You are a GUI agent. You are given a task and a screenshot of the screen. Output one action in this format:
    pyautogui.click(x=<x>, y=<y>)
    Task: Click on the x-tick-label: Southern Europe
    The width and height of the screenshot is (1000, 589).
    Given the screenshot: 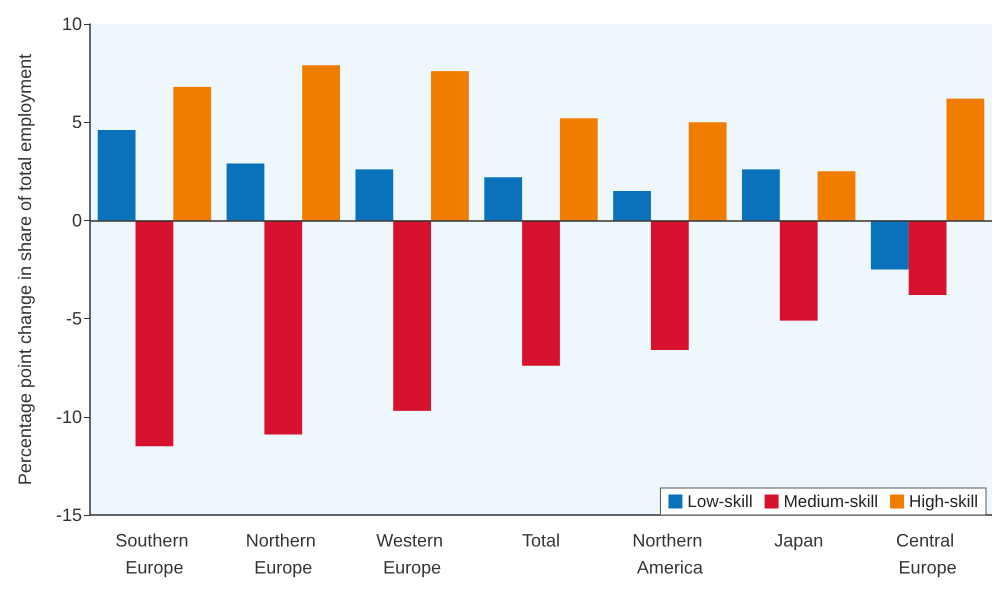 What is the action you would take?
    pyautogui.click(x=154, y=554)
    